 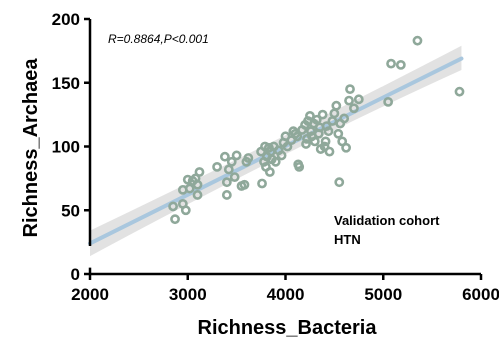 I want to click on legend-line-1: Validation cohort, so click(x=387, y=220).